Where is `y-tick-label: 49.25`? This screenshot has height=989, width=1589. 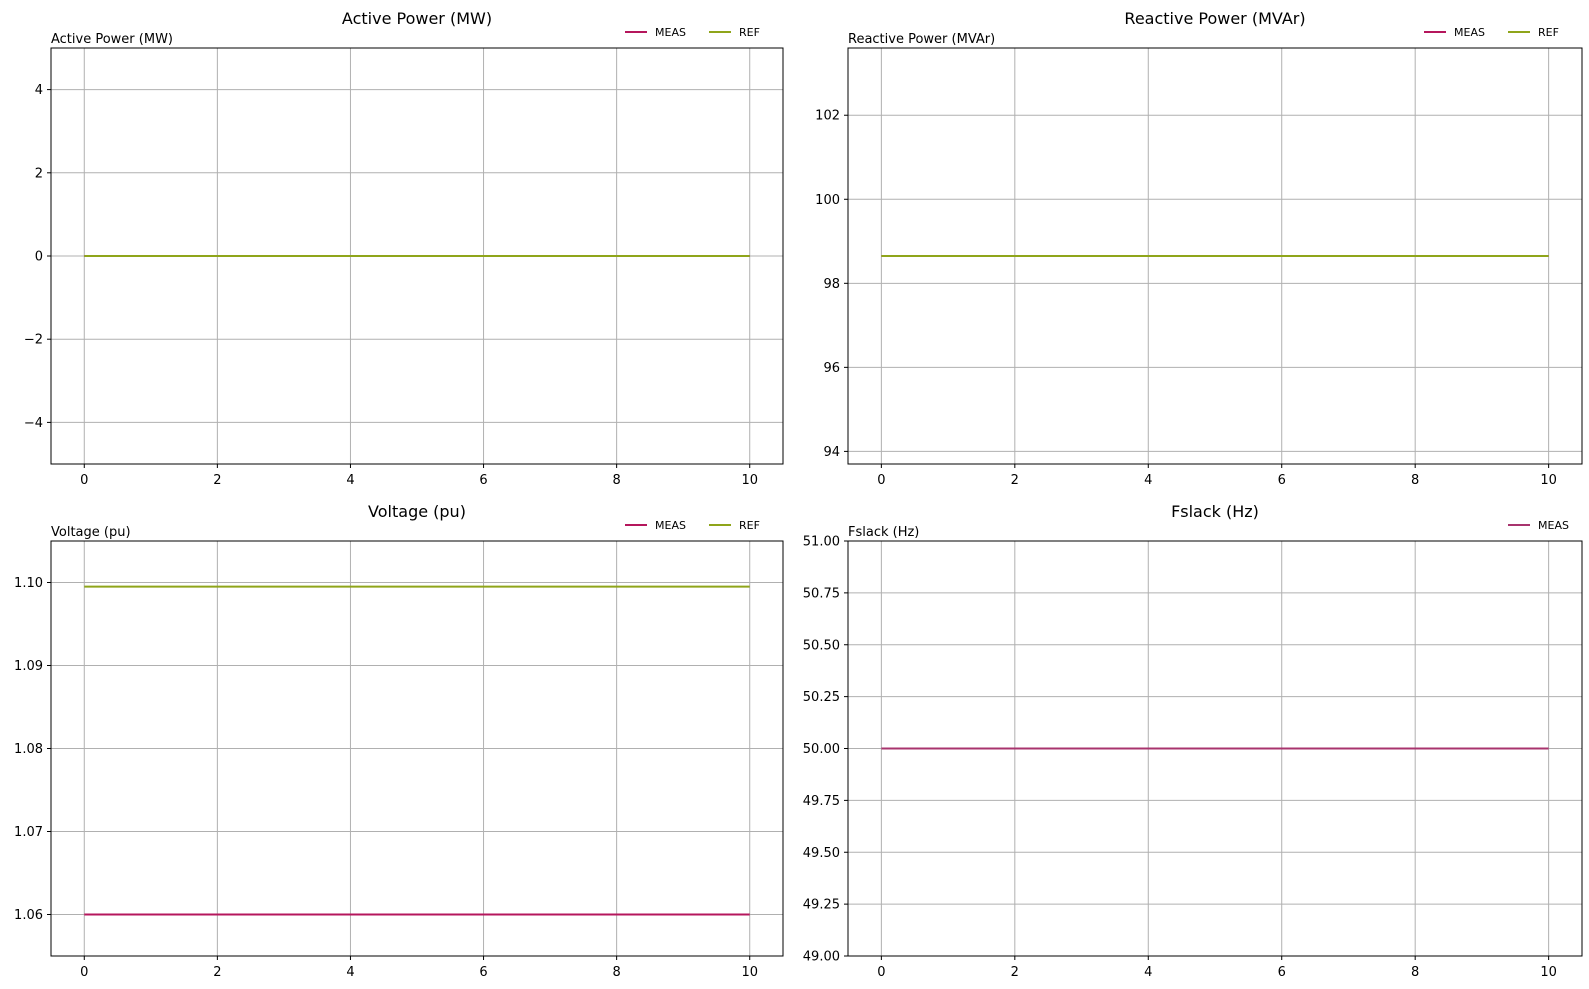
y-tick-label: 49.25 is located at coordinates (821, 905).